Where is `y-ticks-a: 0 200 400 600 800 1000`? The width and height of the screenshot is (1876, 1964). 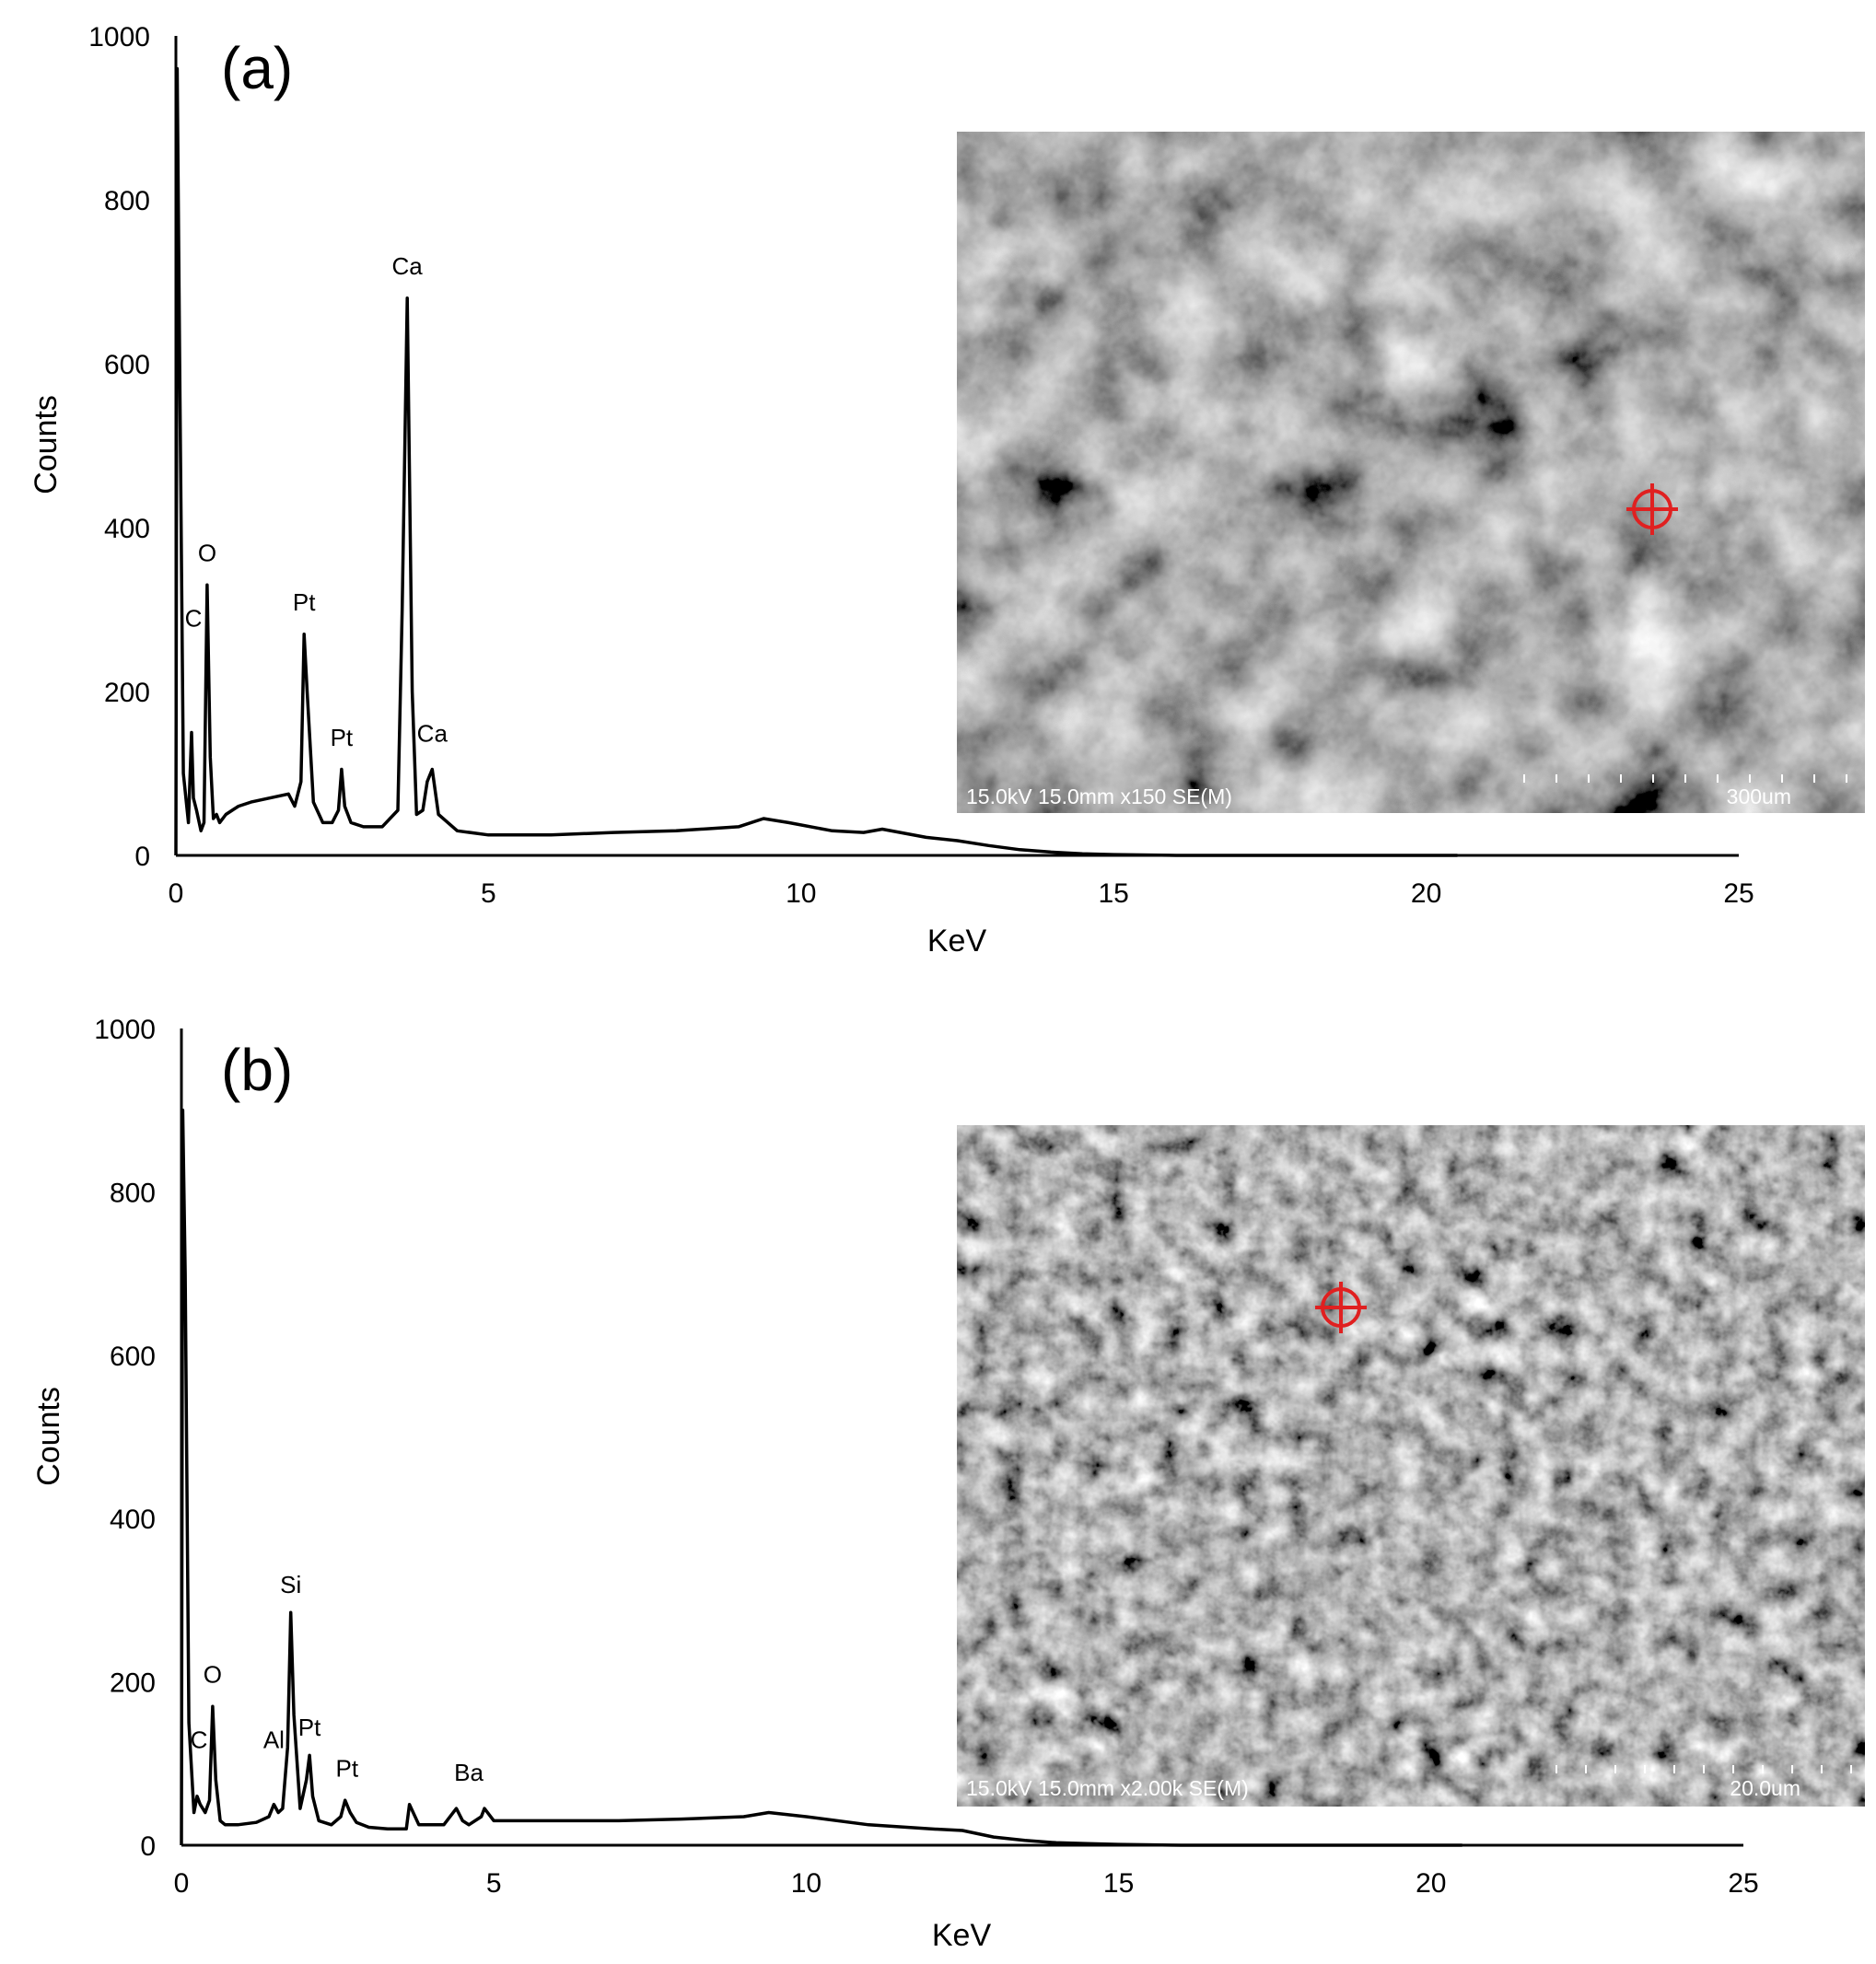 y-ticks-a: 0 200 400 600 800 1000 is located at coordinates (119, 447).